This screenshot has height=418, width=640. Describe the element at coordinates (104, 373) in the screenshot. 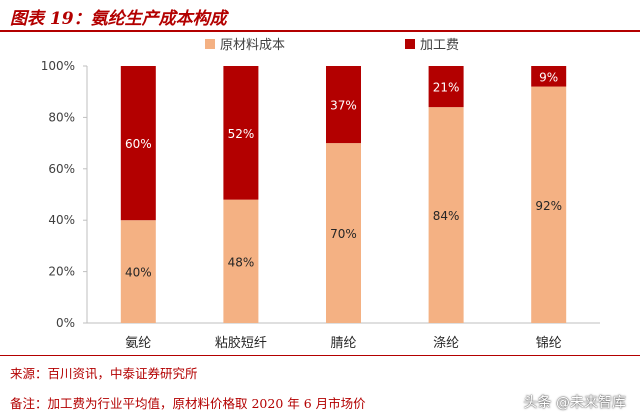

I see `source-text: 来源：百川资讯，中泰证券研究所` at that location.